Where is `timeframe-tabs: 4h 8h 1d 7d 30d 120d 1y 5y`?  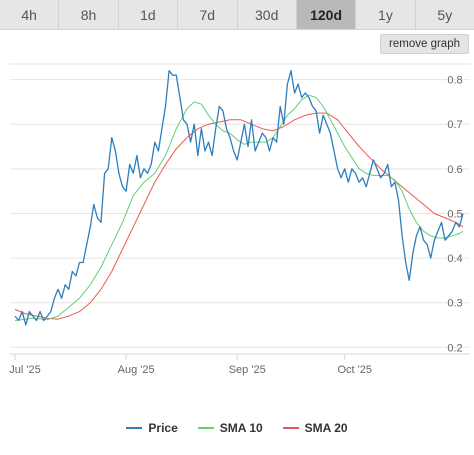
timeframe-tabs: 4h 8h 1d 7d 30d 120d 1y 5y is located at coordinates (237, 15).